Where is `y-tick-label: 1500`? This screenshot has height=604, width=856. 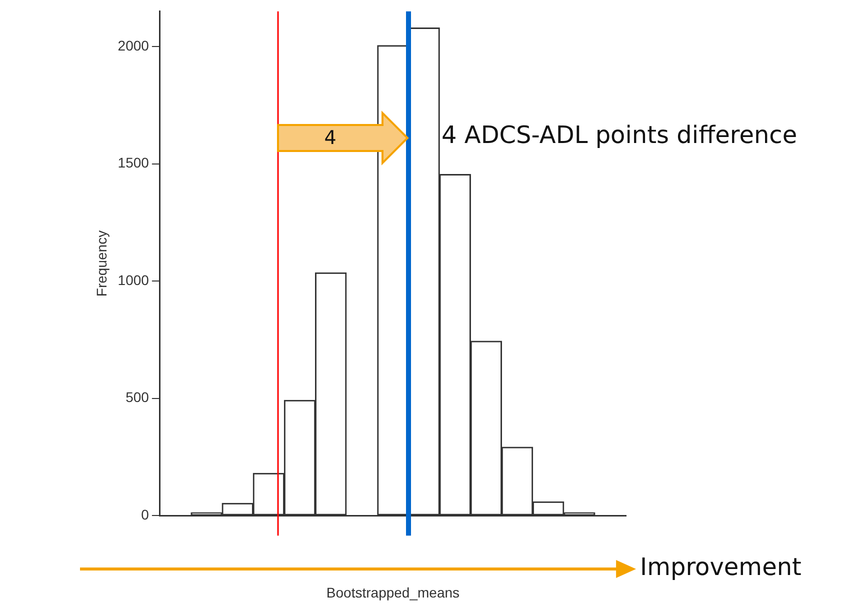 y-tick-label: 1500 is located at coordinates (134, 162).